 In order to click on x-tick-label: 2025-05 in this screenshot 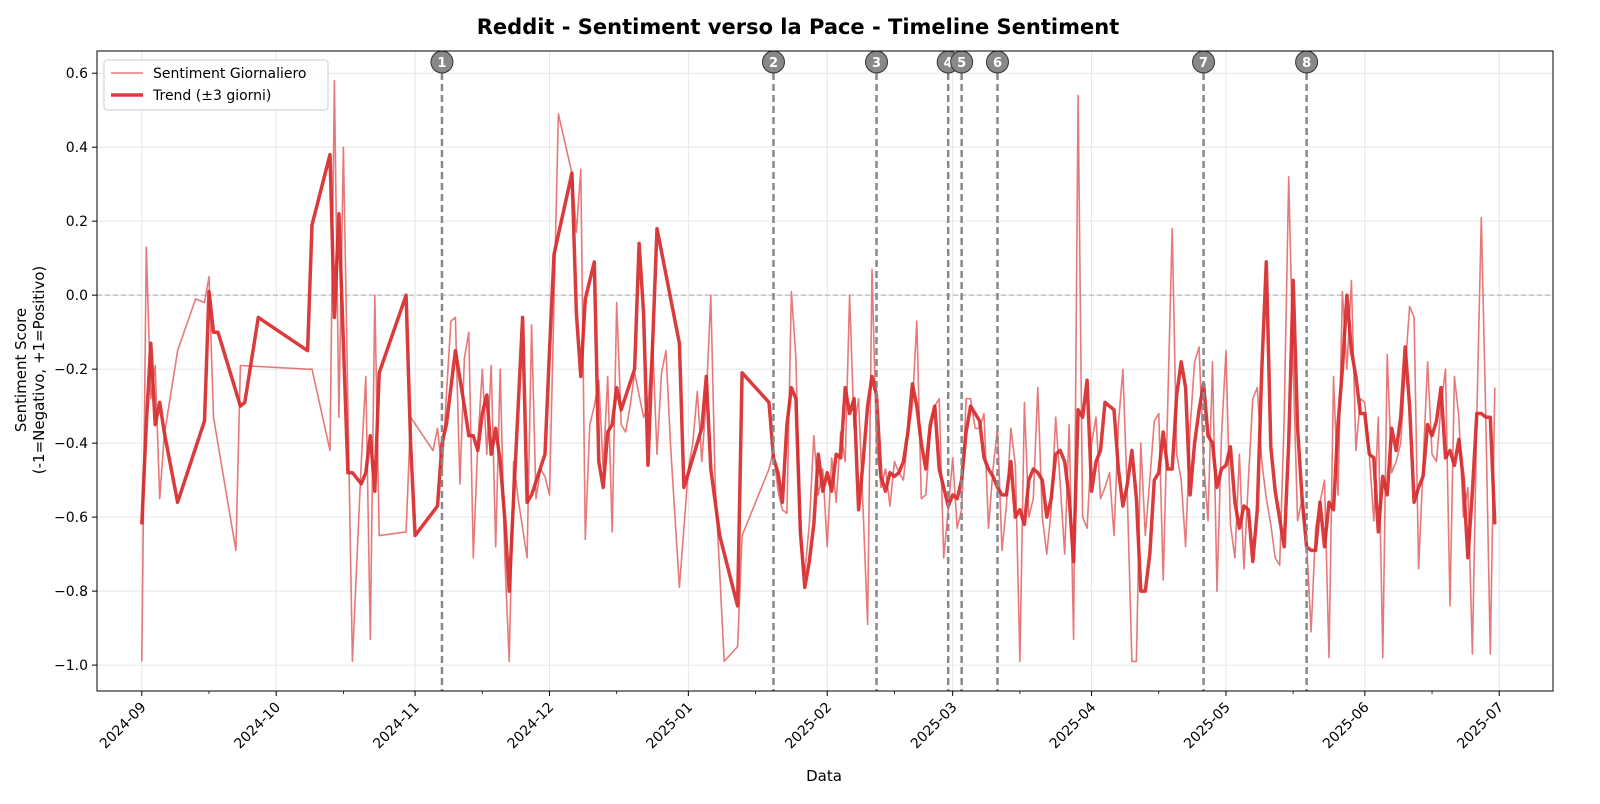, I will do `click(1207, 726)`.